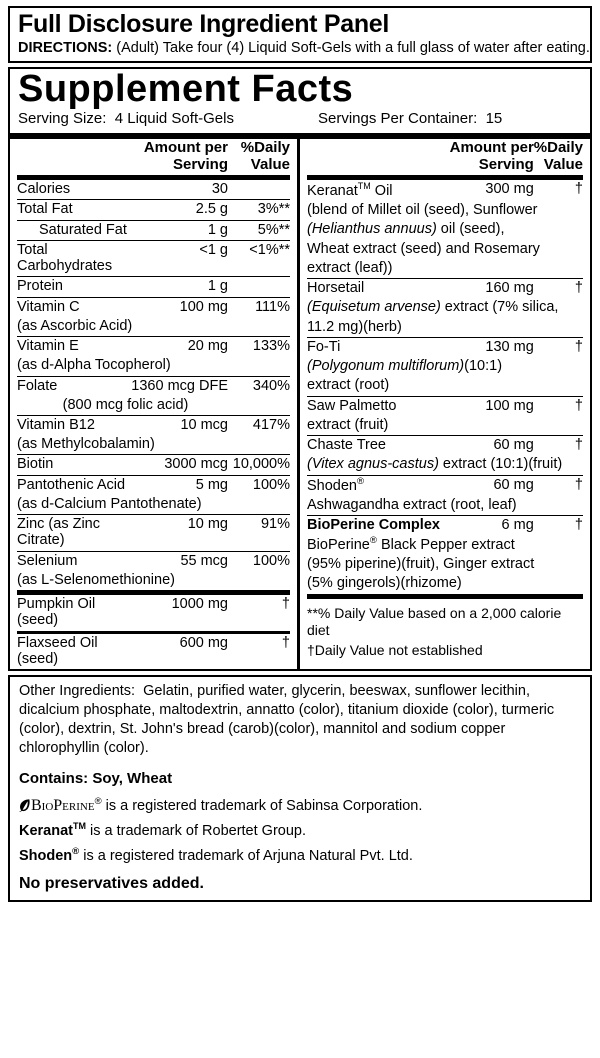  I want to click on nutrient-source-text: (as Methylcobalamin), so click(86, 444).